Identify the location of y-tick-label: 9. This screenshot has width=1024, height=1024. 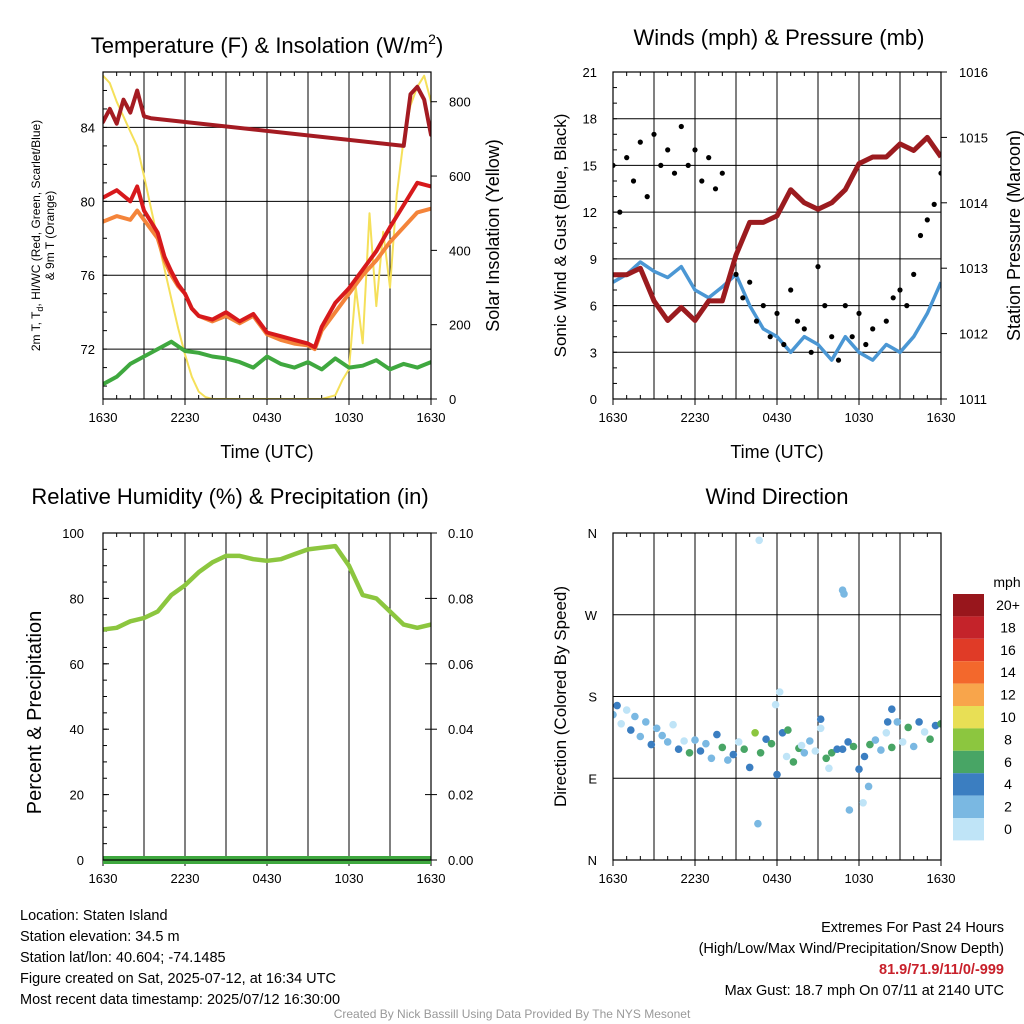
(593, 259).